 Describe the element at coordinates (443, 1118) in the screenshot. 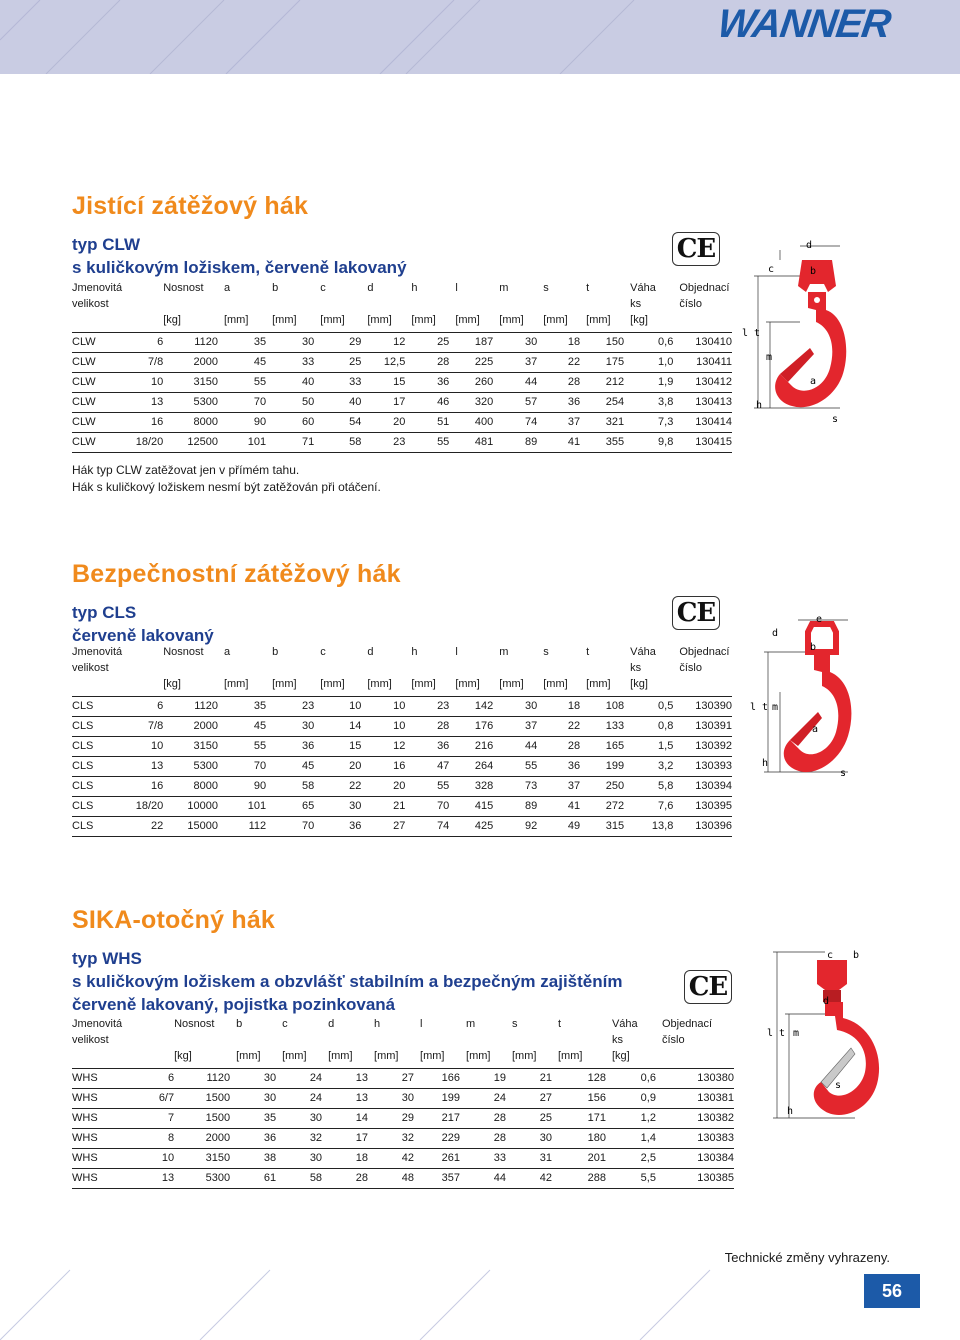

I see `table-cell: 217` at that location.